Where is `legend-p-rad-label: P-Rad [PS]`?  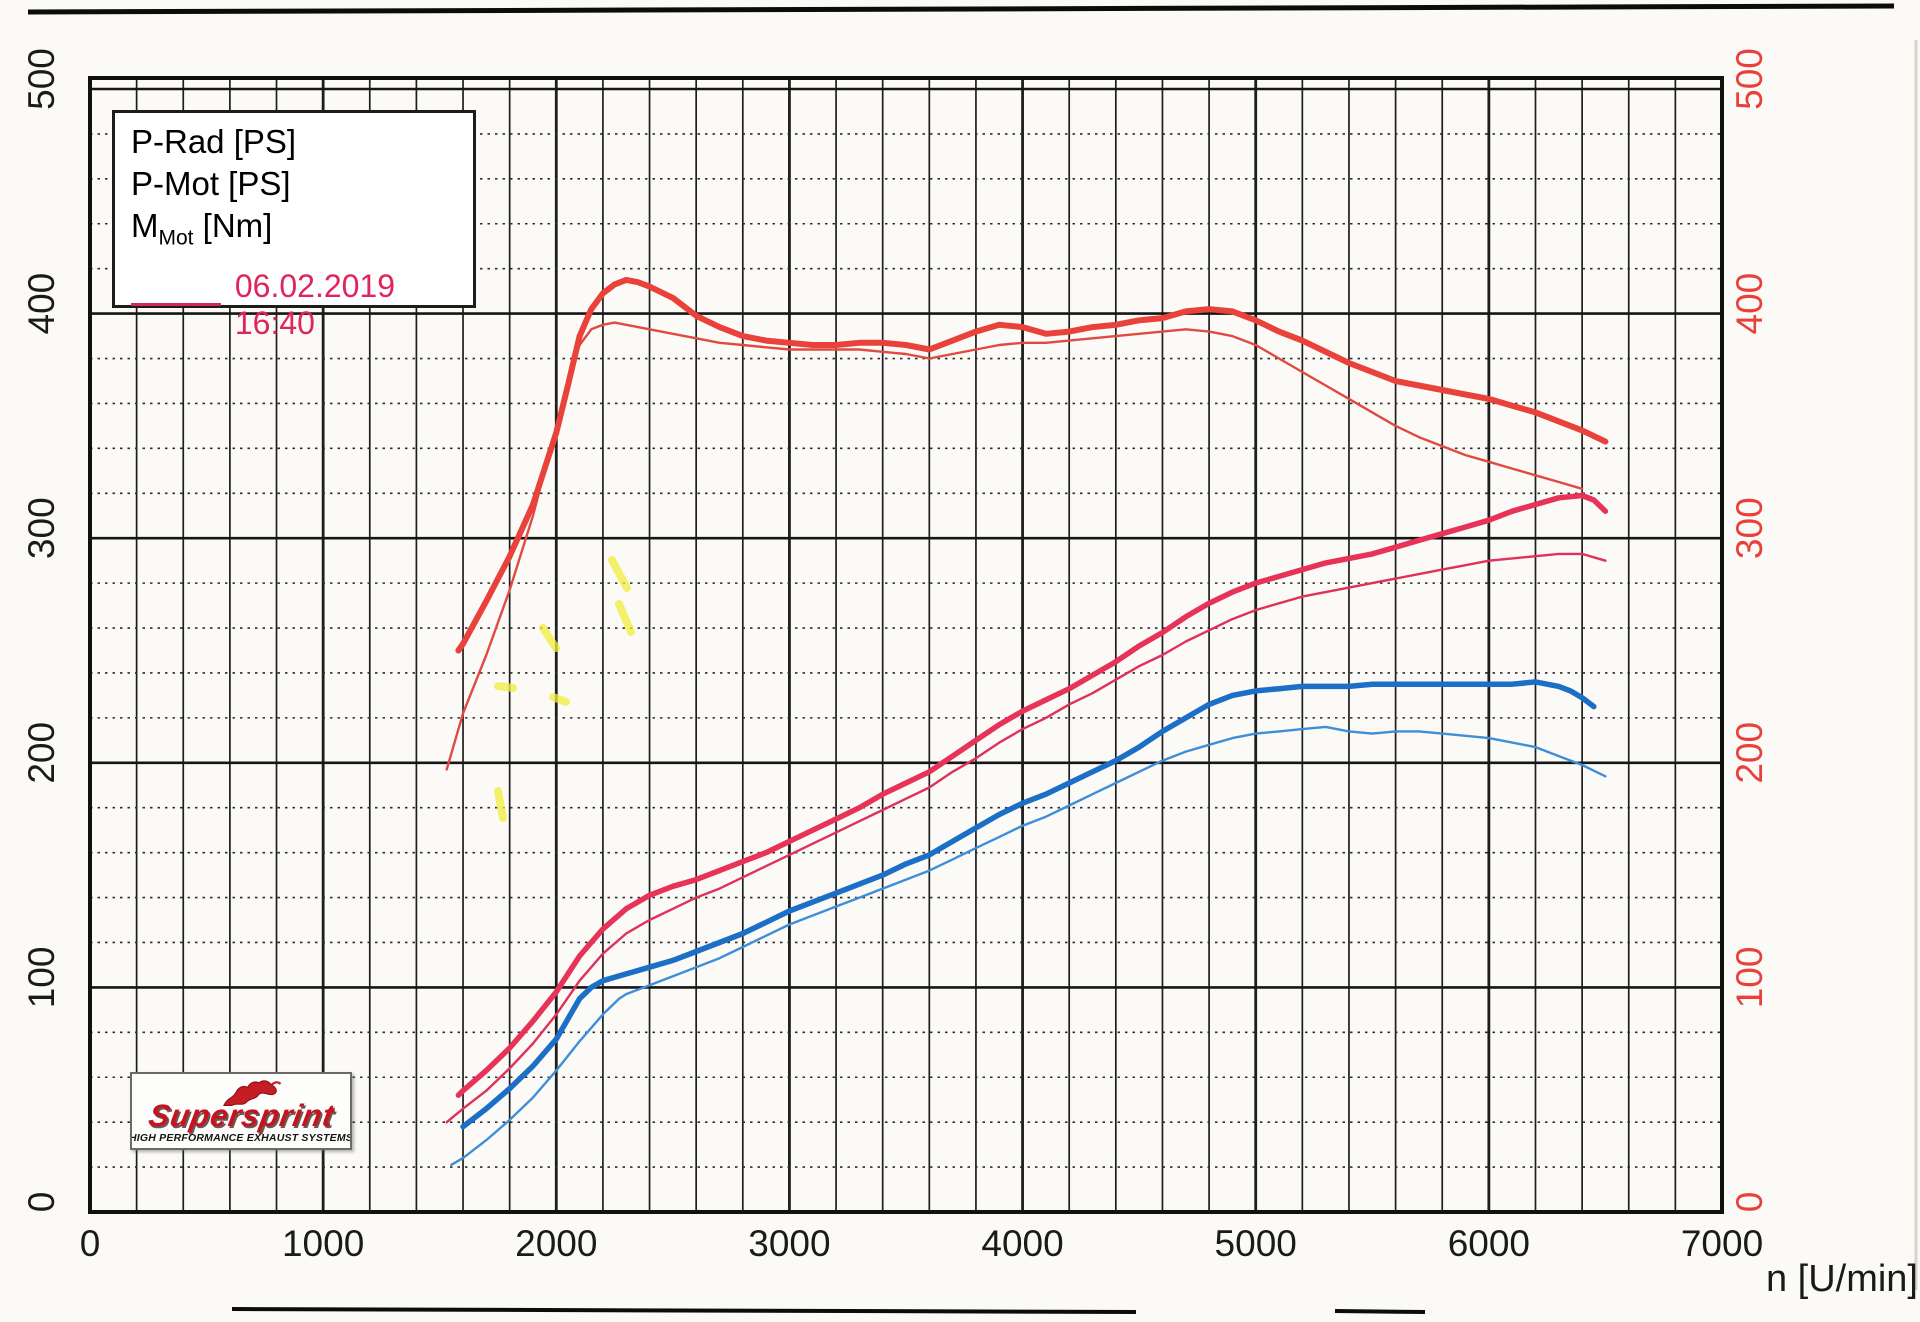 legend-p-rad-label: P-Rad [PS] is located at coordinates (214, 141).